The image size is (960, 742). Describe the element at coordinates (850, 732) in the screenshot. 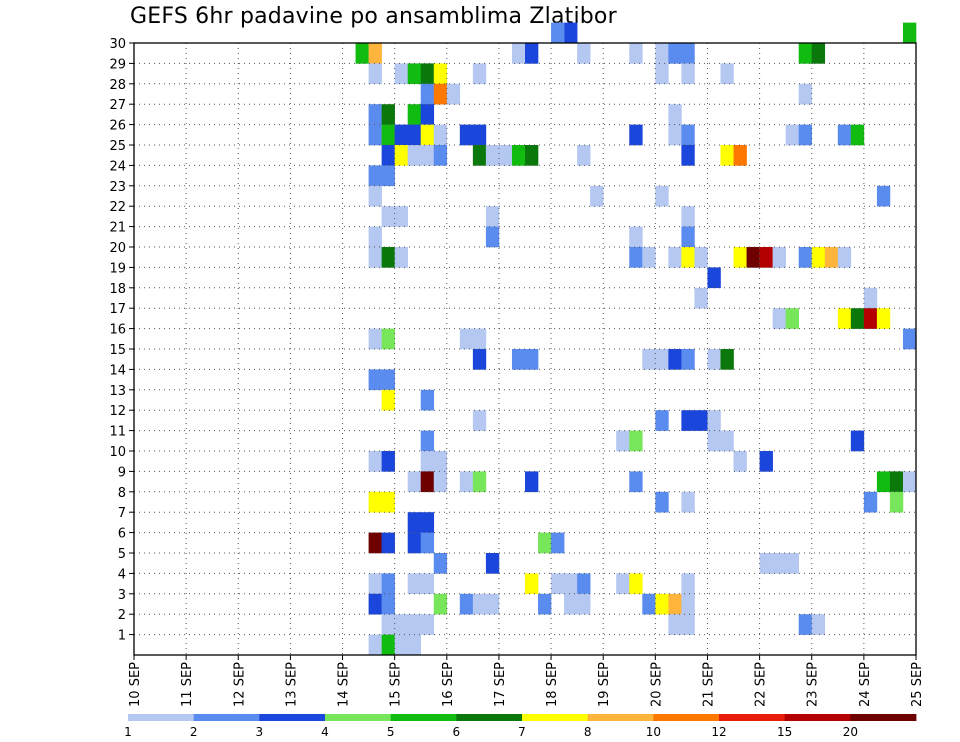

I see `colorbar-label: 20` at that location.